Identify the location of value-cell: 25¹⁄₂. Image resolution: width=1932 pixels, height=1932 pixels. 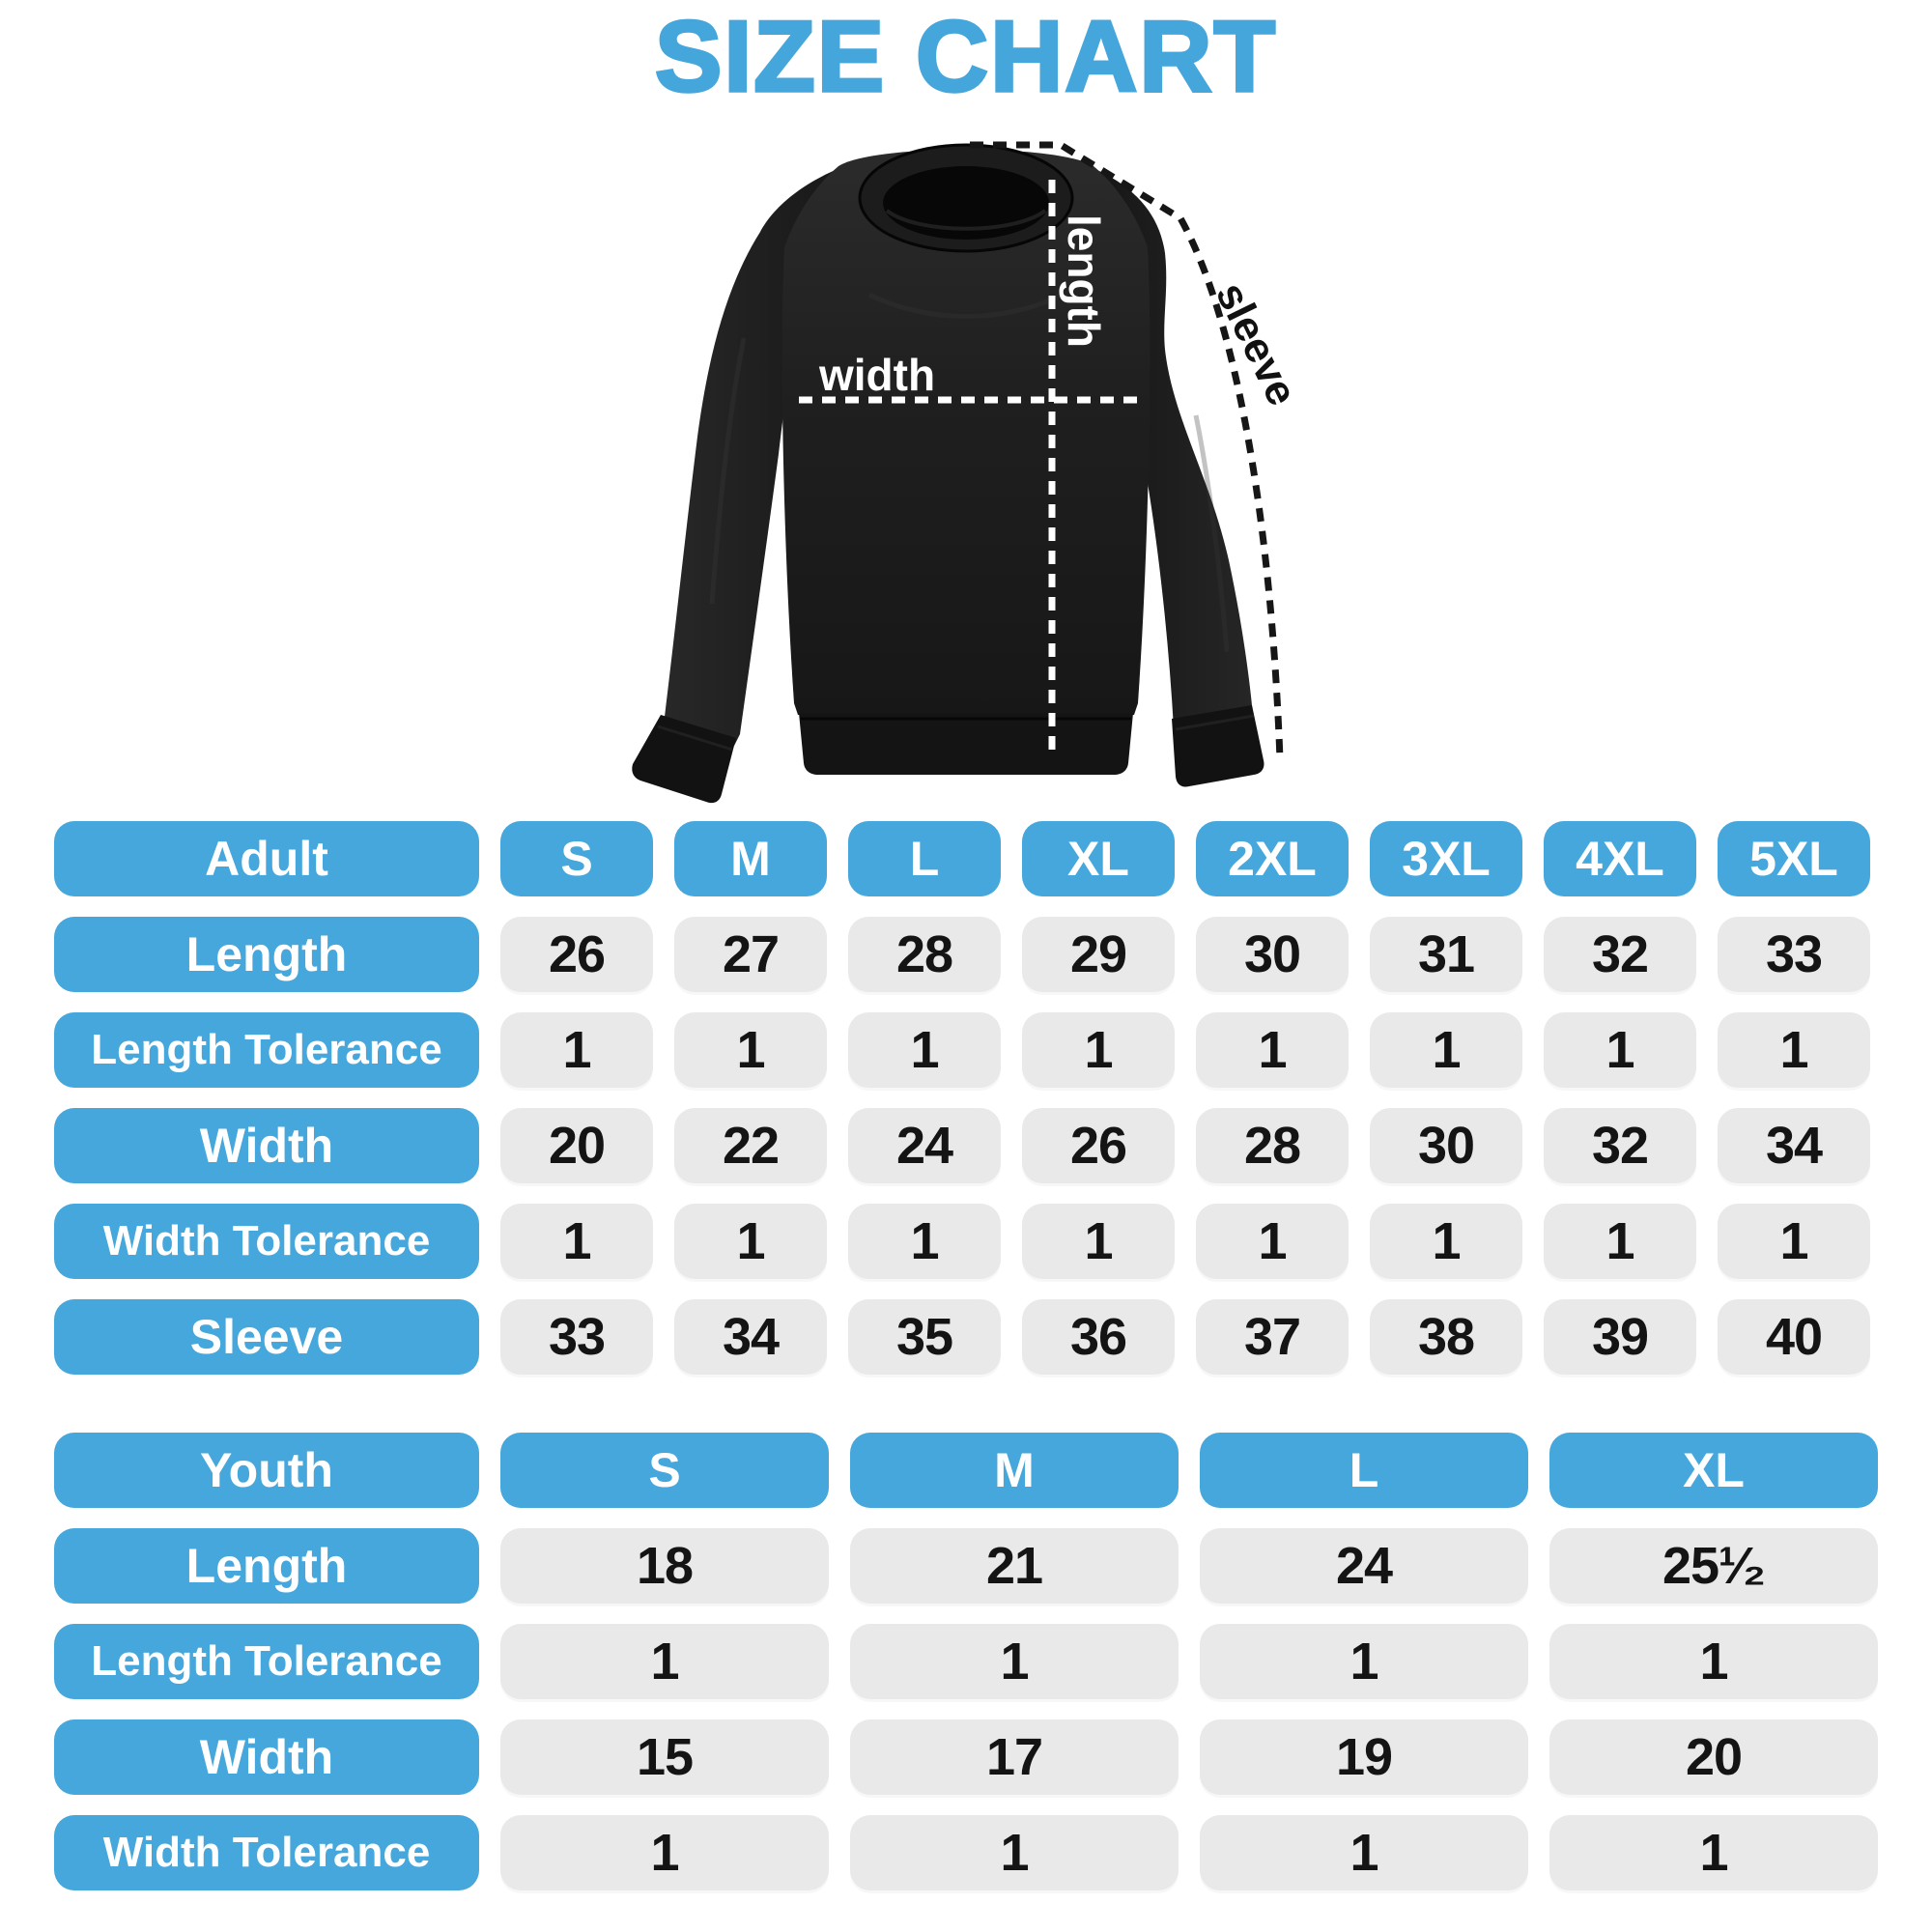
(1713, 1566).